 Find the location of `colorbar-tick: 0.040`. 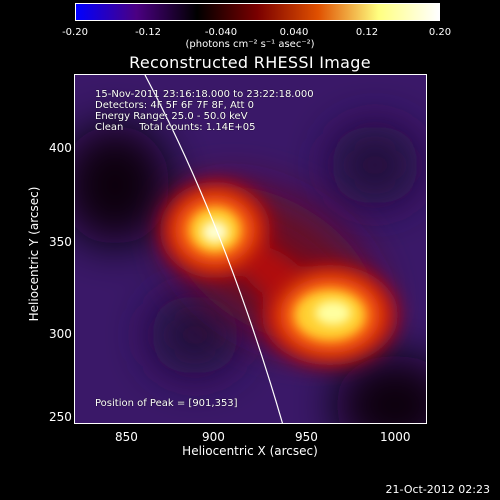

colorbar-tick: 0.040 is located at coordinates (294, 32).